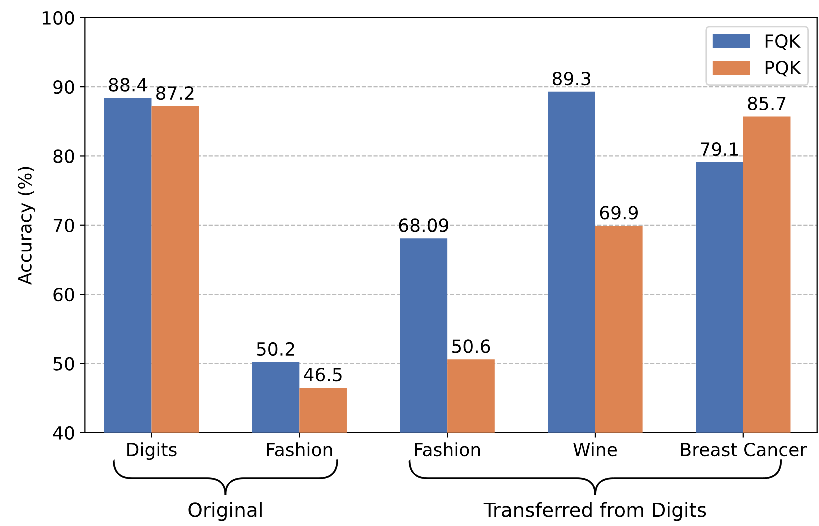  Describe the element at coordinates (767, 103) in the screenshot. I see `data-label: 85.7` at that location.